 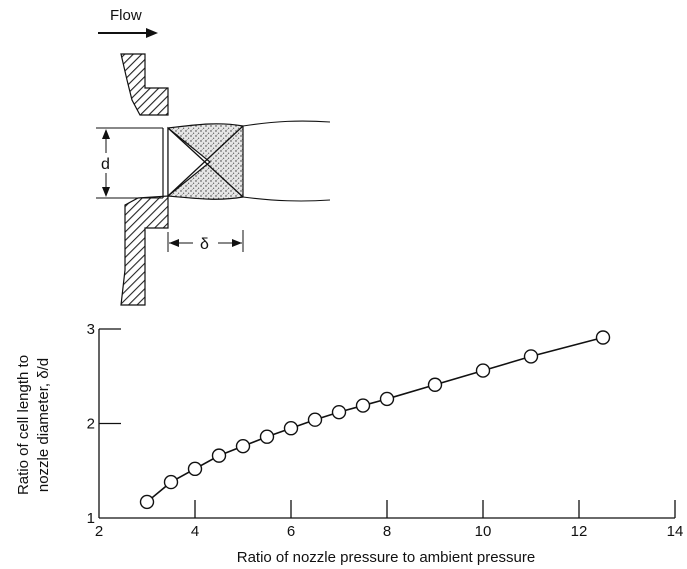 What do you see at coordinates (286, 199) in the screenshot?
I see `jet-boundary-lower` at bounding box center [286, 199].